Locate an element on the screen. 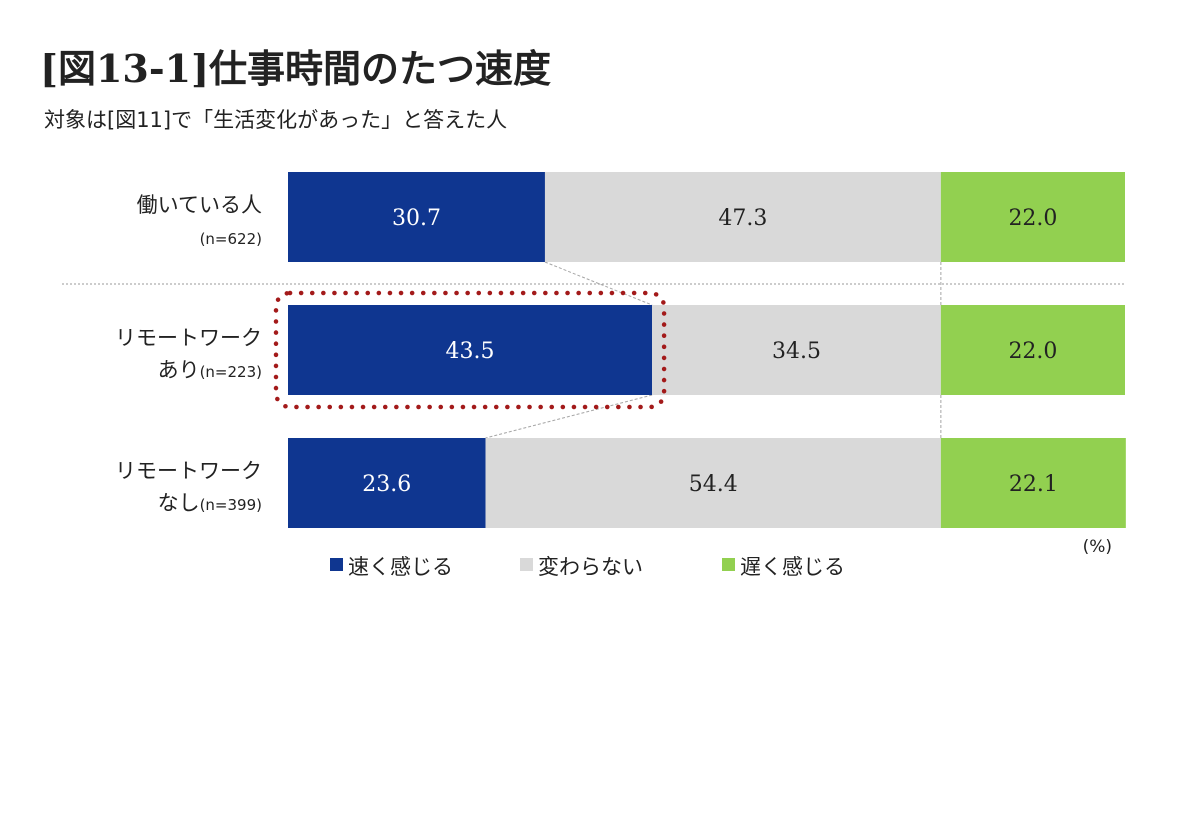 Image resolution: width=1200 pixels, height=831 pixels. data-label: 23.6 is located at coordinates (386, 484).